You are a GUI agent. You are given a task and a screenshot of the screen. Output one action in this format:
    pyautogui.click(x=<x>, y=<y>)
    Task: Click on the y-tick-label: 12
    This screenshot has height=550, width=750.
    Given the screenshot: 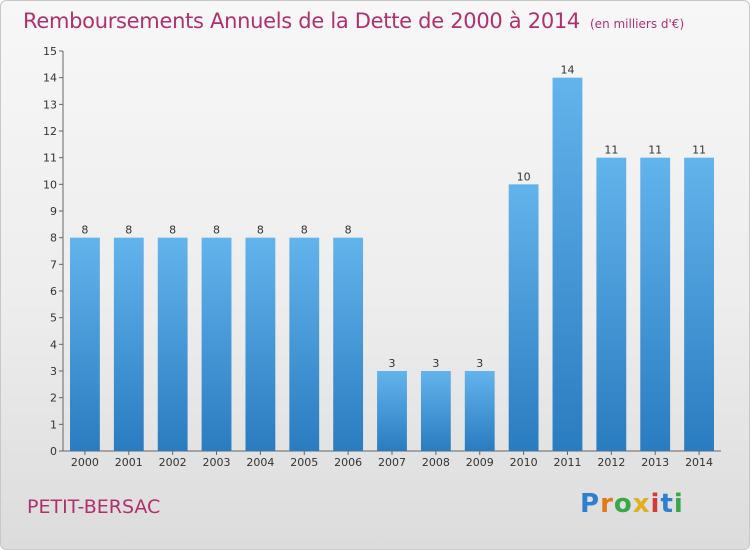 What is the action you would take?
    pyautogui.click(x=50, y=131)
    